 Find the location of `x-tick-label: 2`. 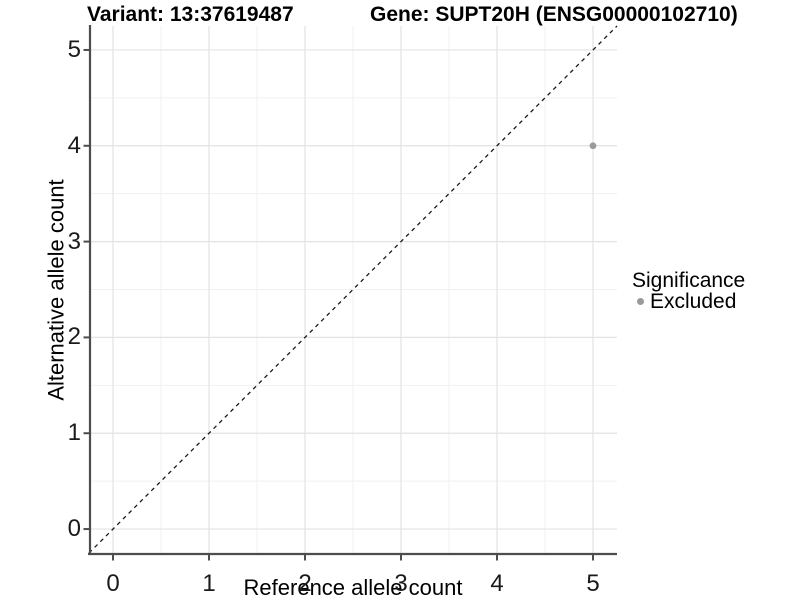

x-tick-label: 2 is located at coordinates (305, 583).